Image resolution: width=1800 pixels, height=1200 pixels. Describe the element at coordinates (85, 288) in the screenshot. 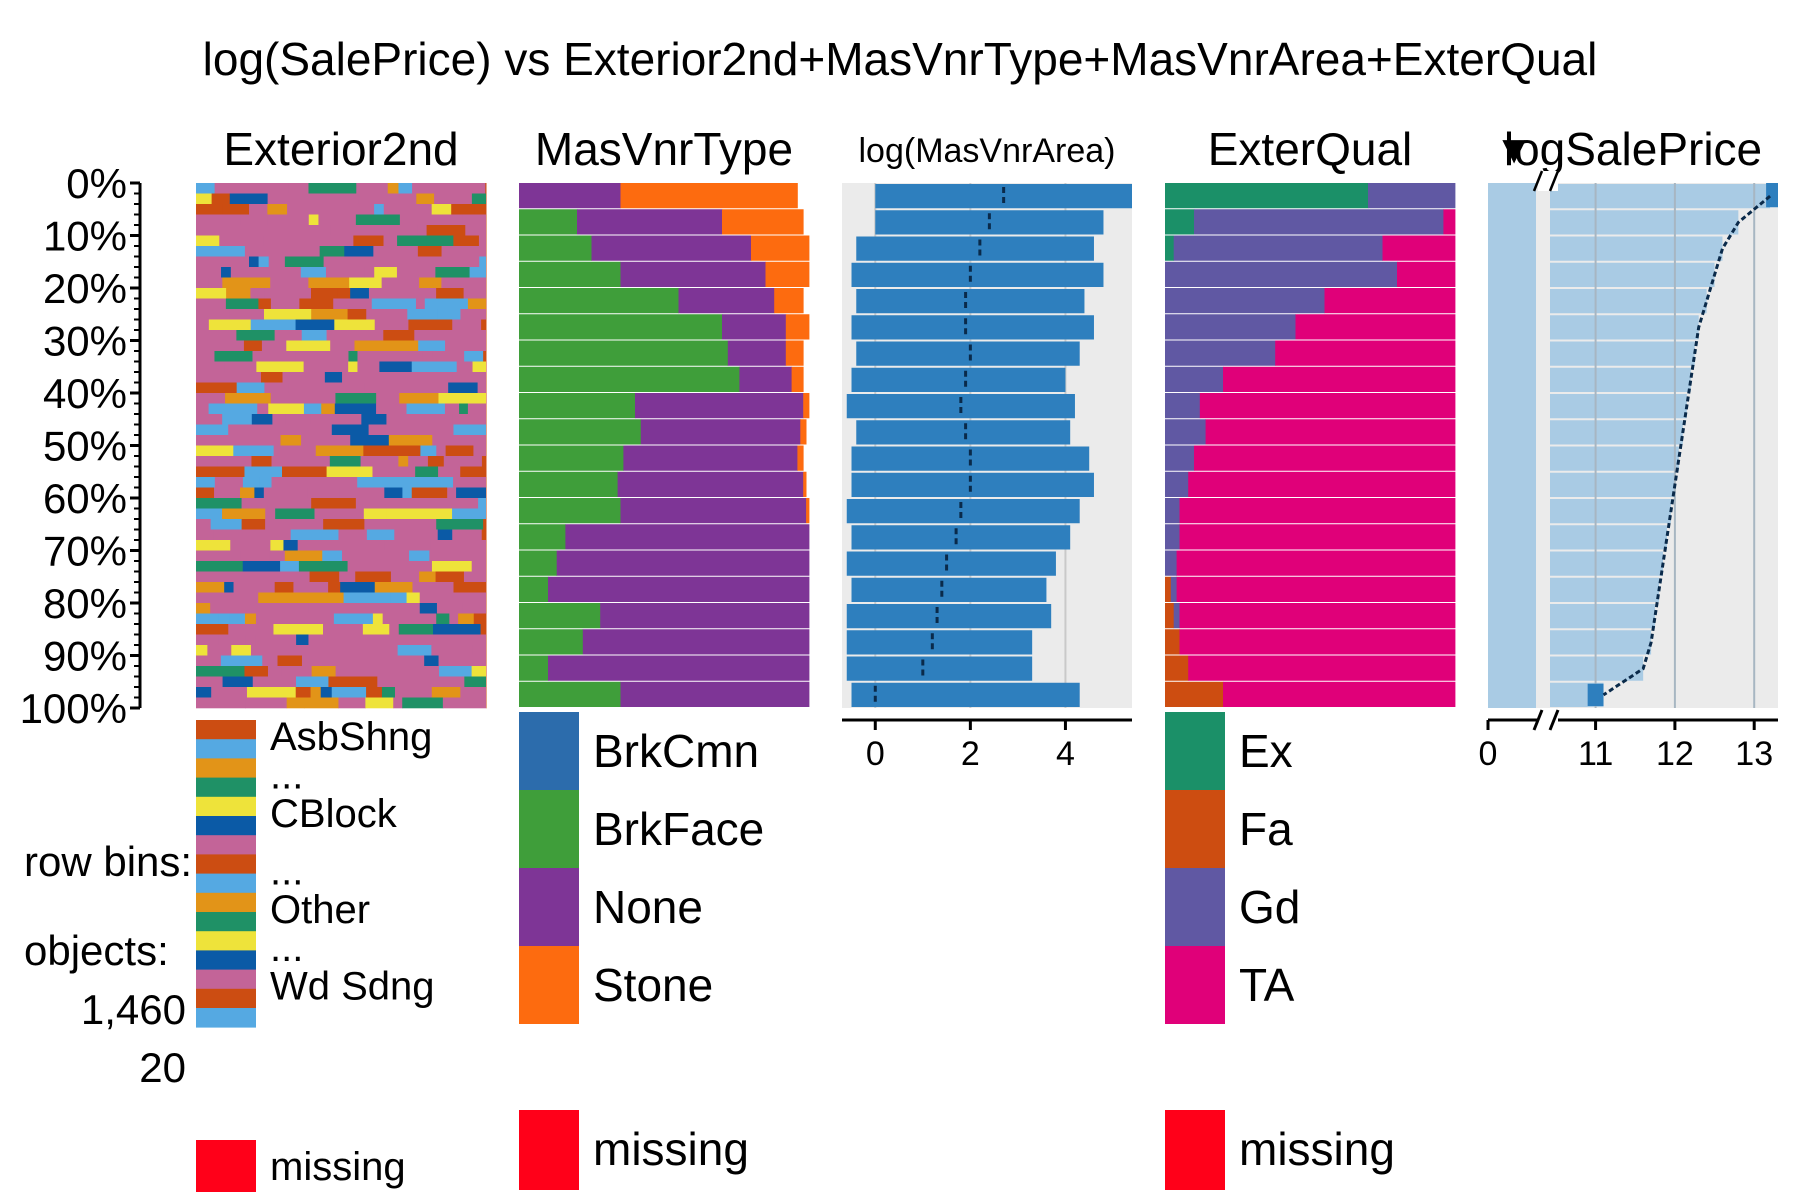

I see `y-tick-label: 20%` at that location.